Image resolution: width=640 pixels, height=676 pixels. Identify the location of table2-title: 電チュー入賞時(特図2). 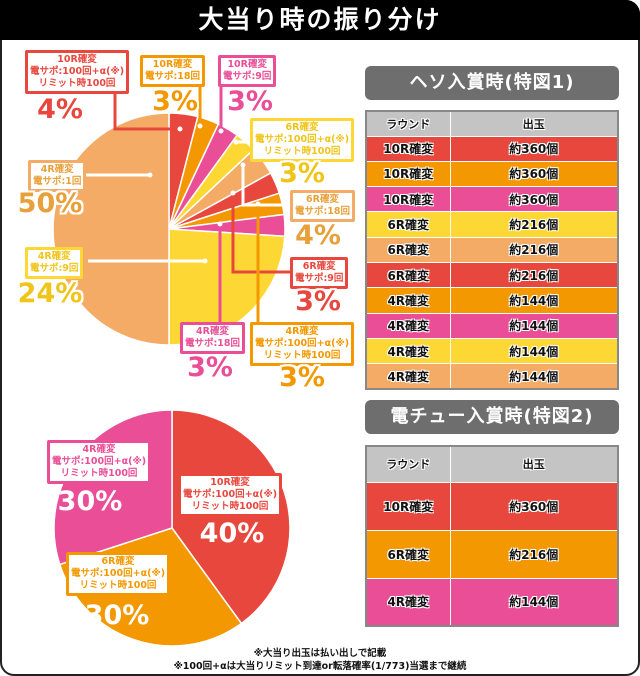
(492, 417).